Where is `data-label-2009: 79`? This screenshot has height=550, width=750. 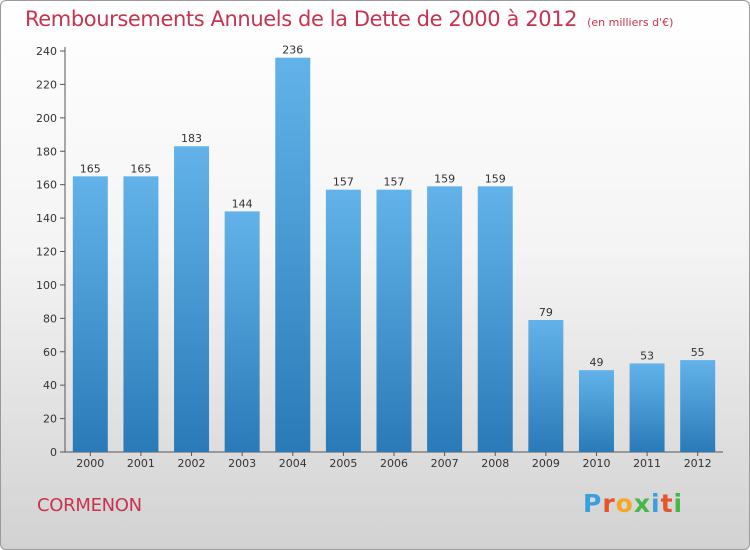 data-label-2009: 79 is located at coordinates (546, 312).